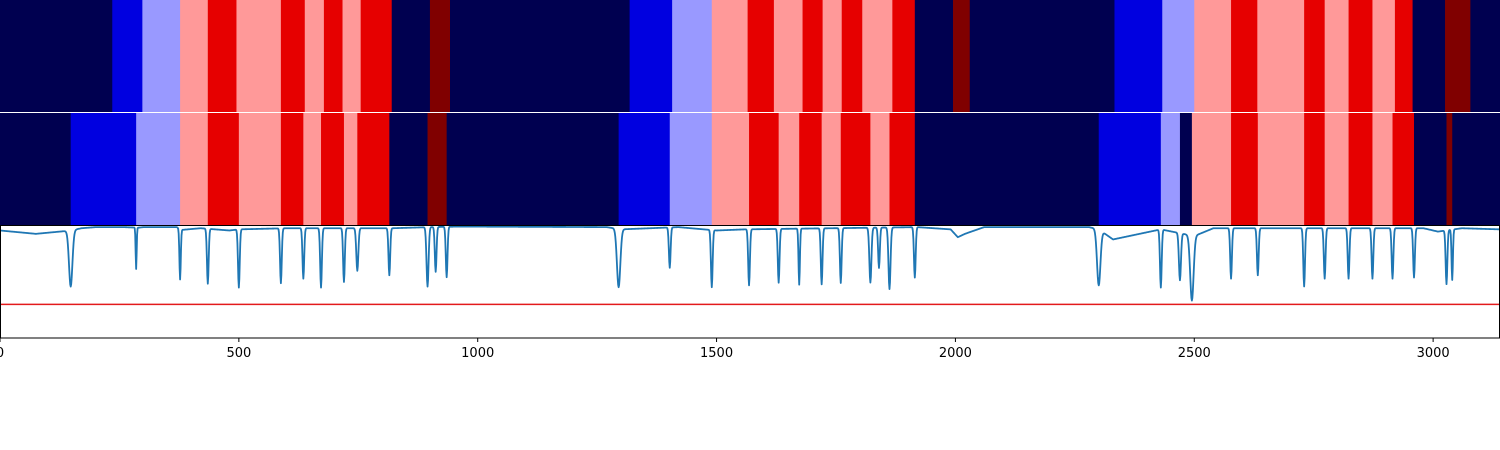 The width and height of the screenshot is (1500, 450). I want to click on x-tick-label: 0, so click(2, 353).